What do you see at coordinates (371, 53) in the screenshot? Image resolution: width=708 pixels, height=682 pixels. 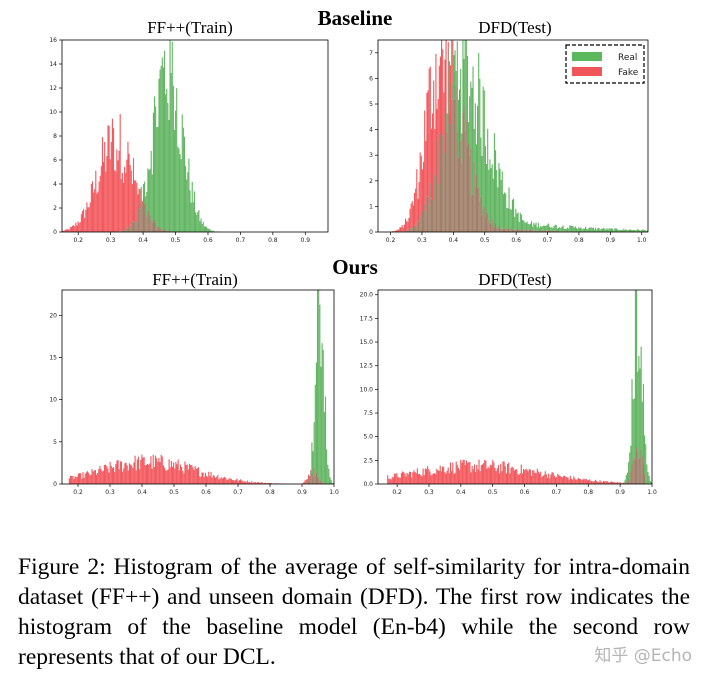 I see `y-tick-label: 7` at bounding box center [371, 53].